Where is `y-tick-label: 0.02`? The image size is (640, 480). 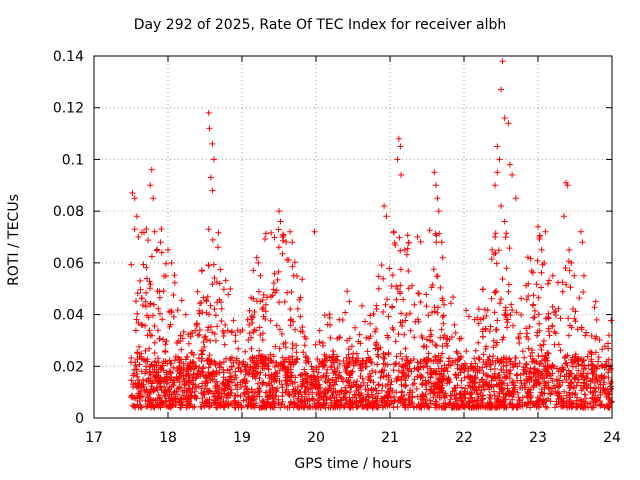 y-tick-label: 0.02 is located at coordinates (68, 367).